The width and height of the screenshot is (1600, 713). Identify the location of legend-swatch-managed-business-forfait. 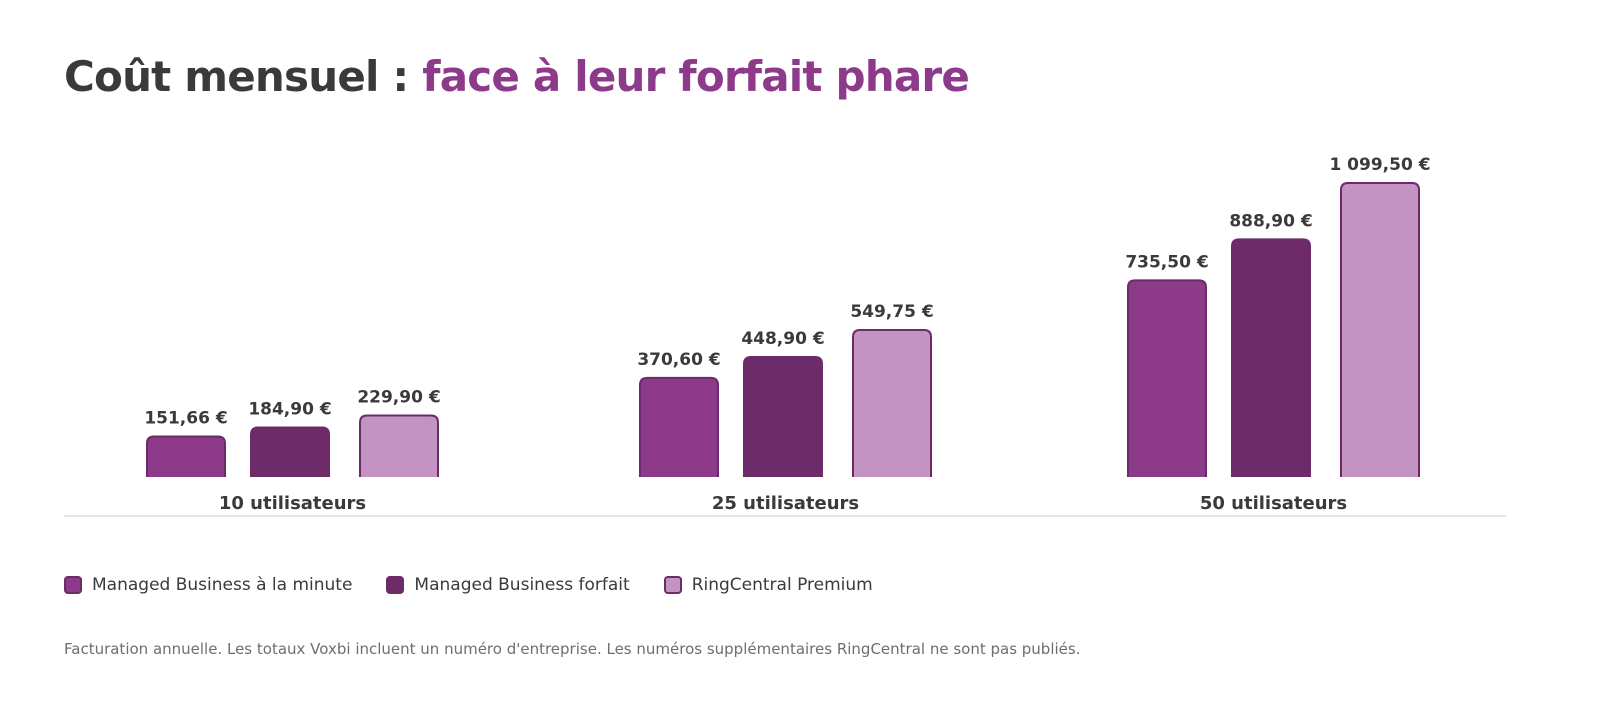
(395, 585).